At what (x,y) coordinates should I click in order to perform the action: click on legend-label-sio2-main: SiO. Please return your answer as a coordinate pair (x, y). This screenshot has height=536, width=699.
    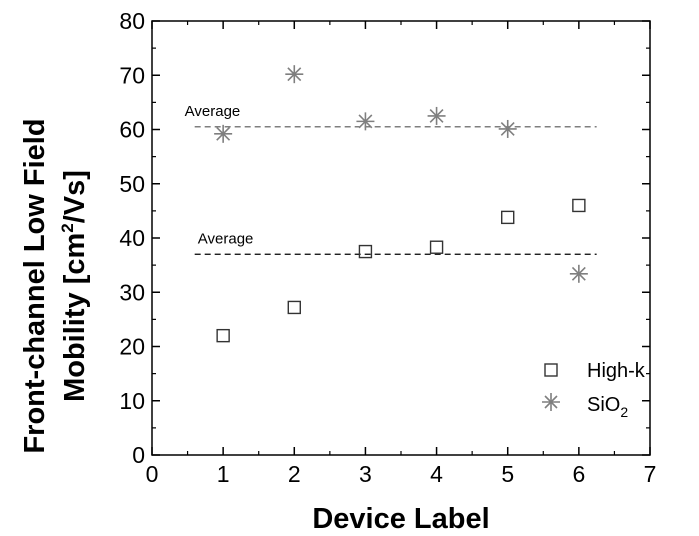
    Looking at the image, I should click on (603, 405).